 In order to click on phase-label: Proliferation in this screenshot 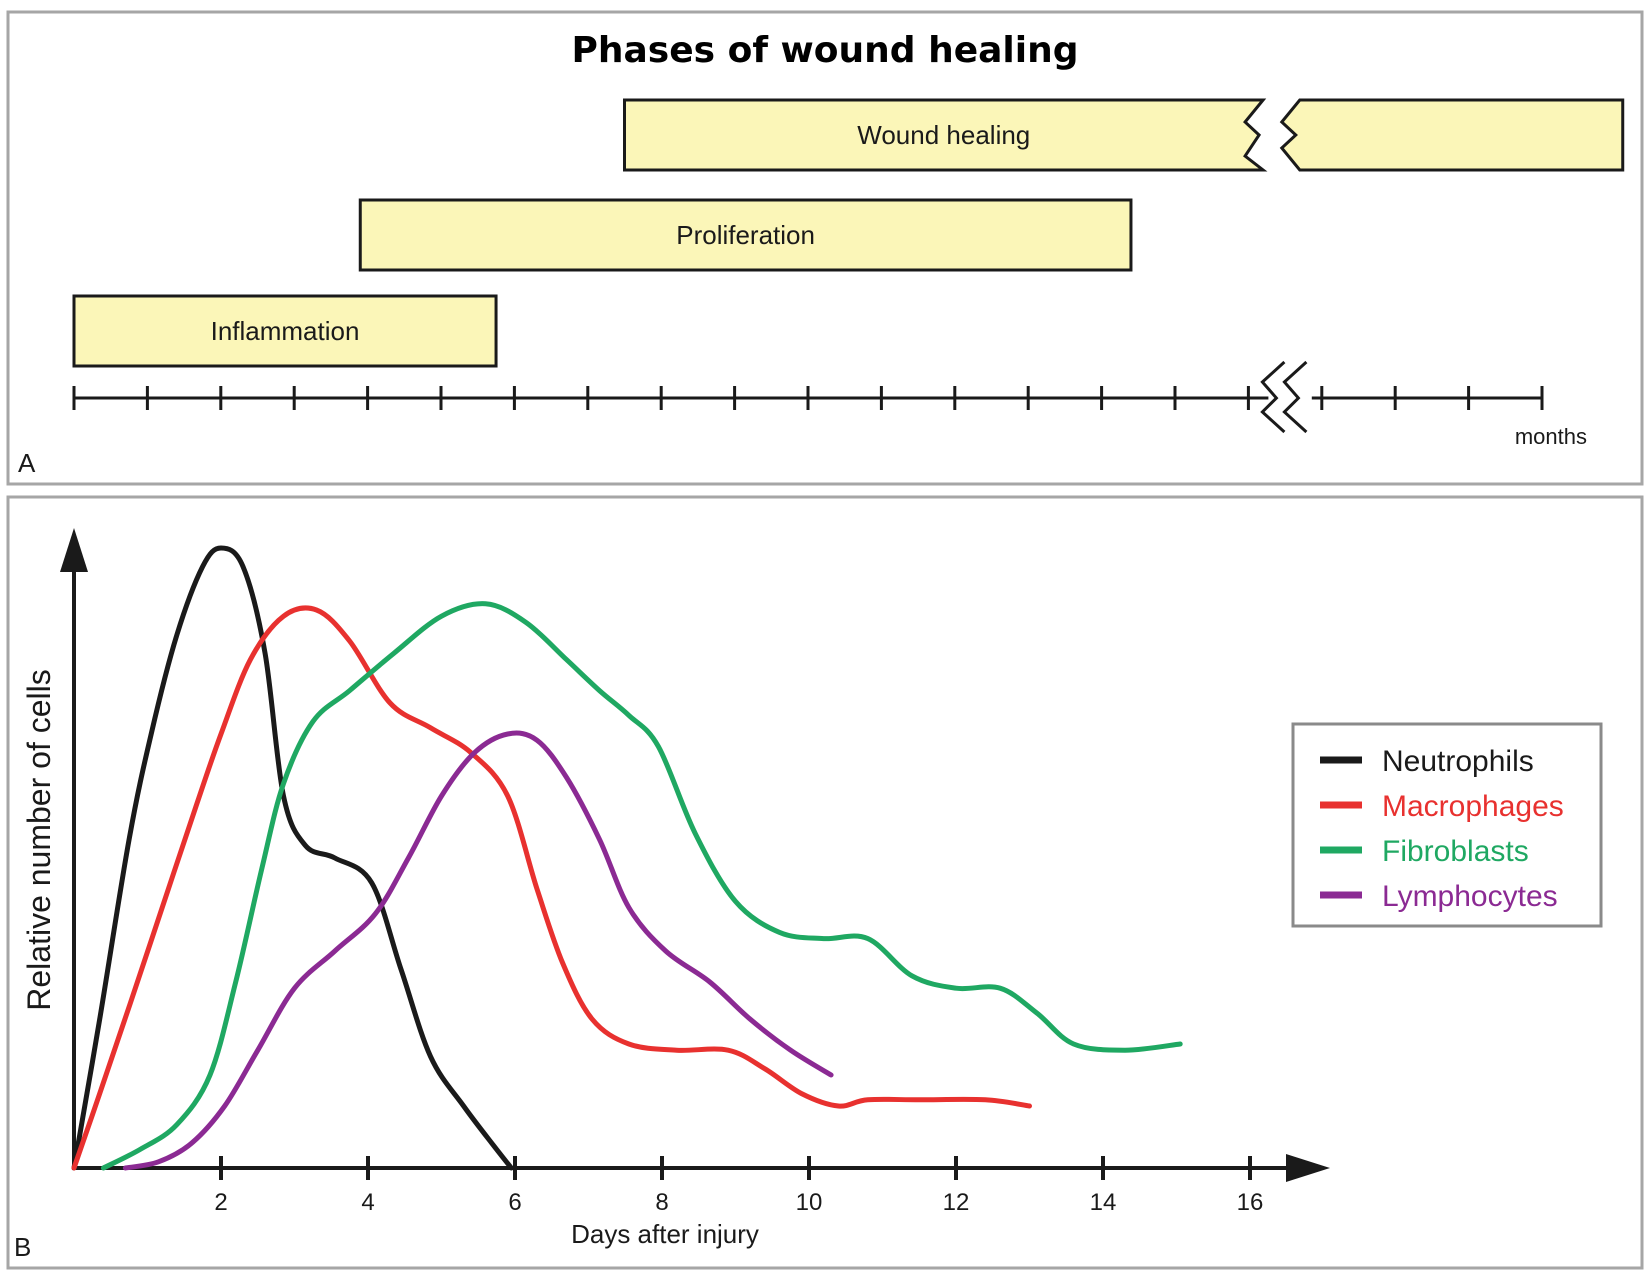, I will do `click(745, 235)`.